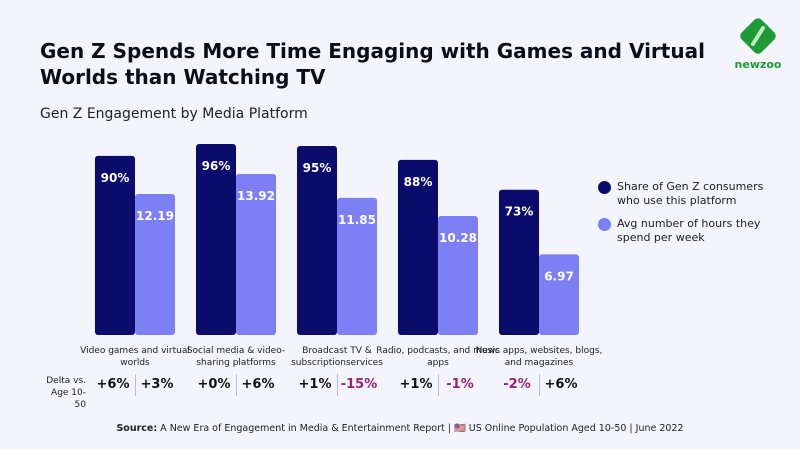  I want to click on delta-share: +6%, so click(113, 384).